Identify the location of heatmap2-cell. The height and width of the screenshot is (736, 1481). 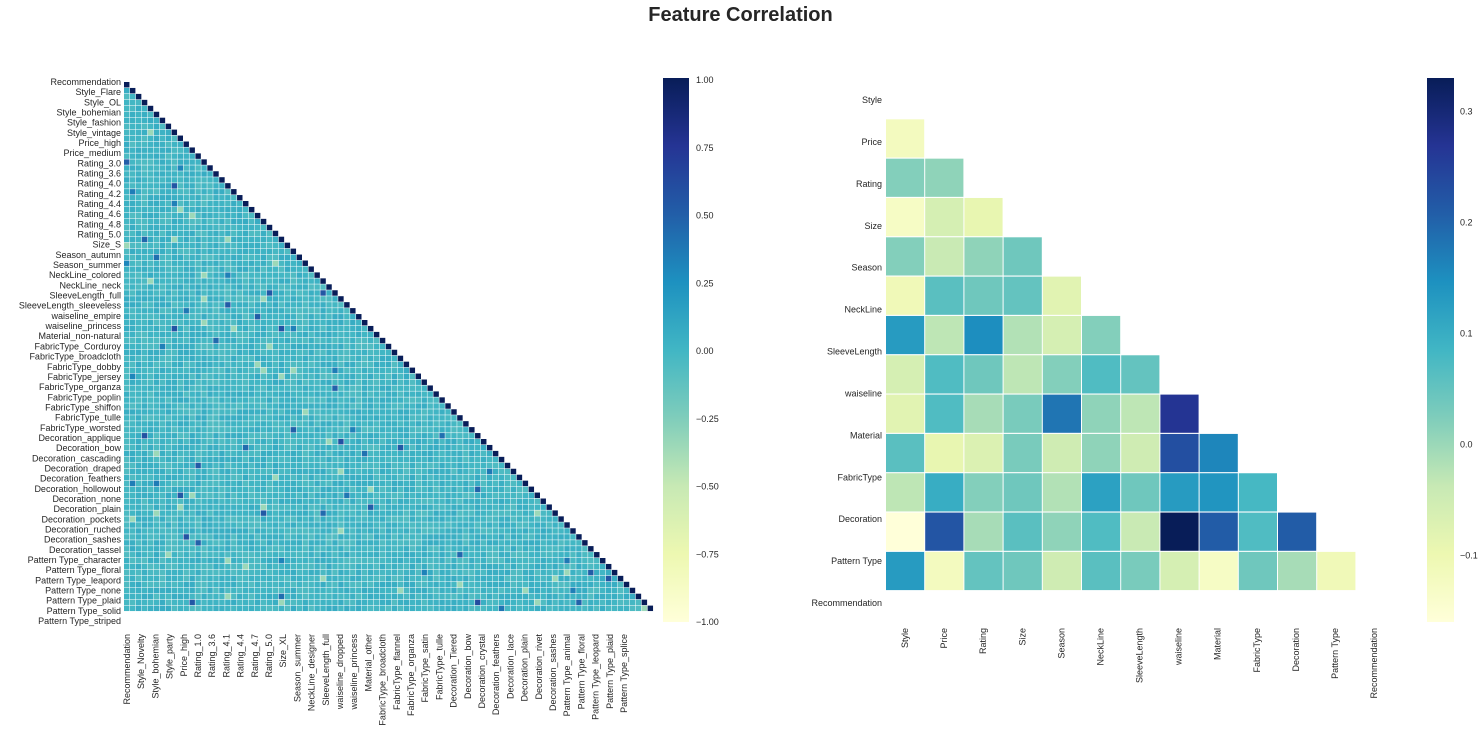
(905, 138).